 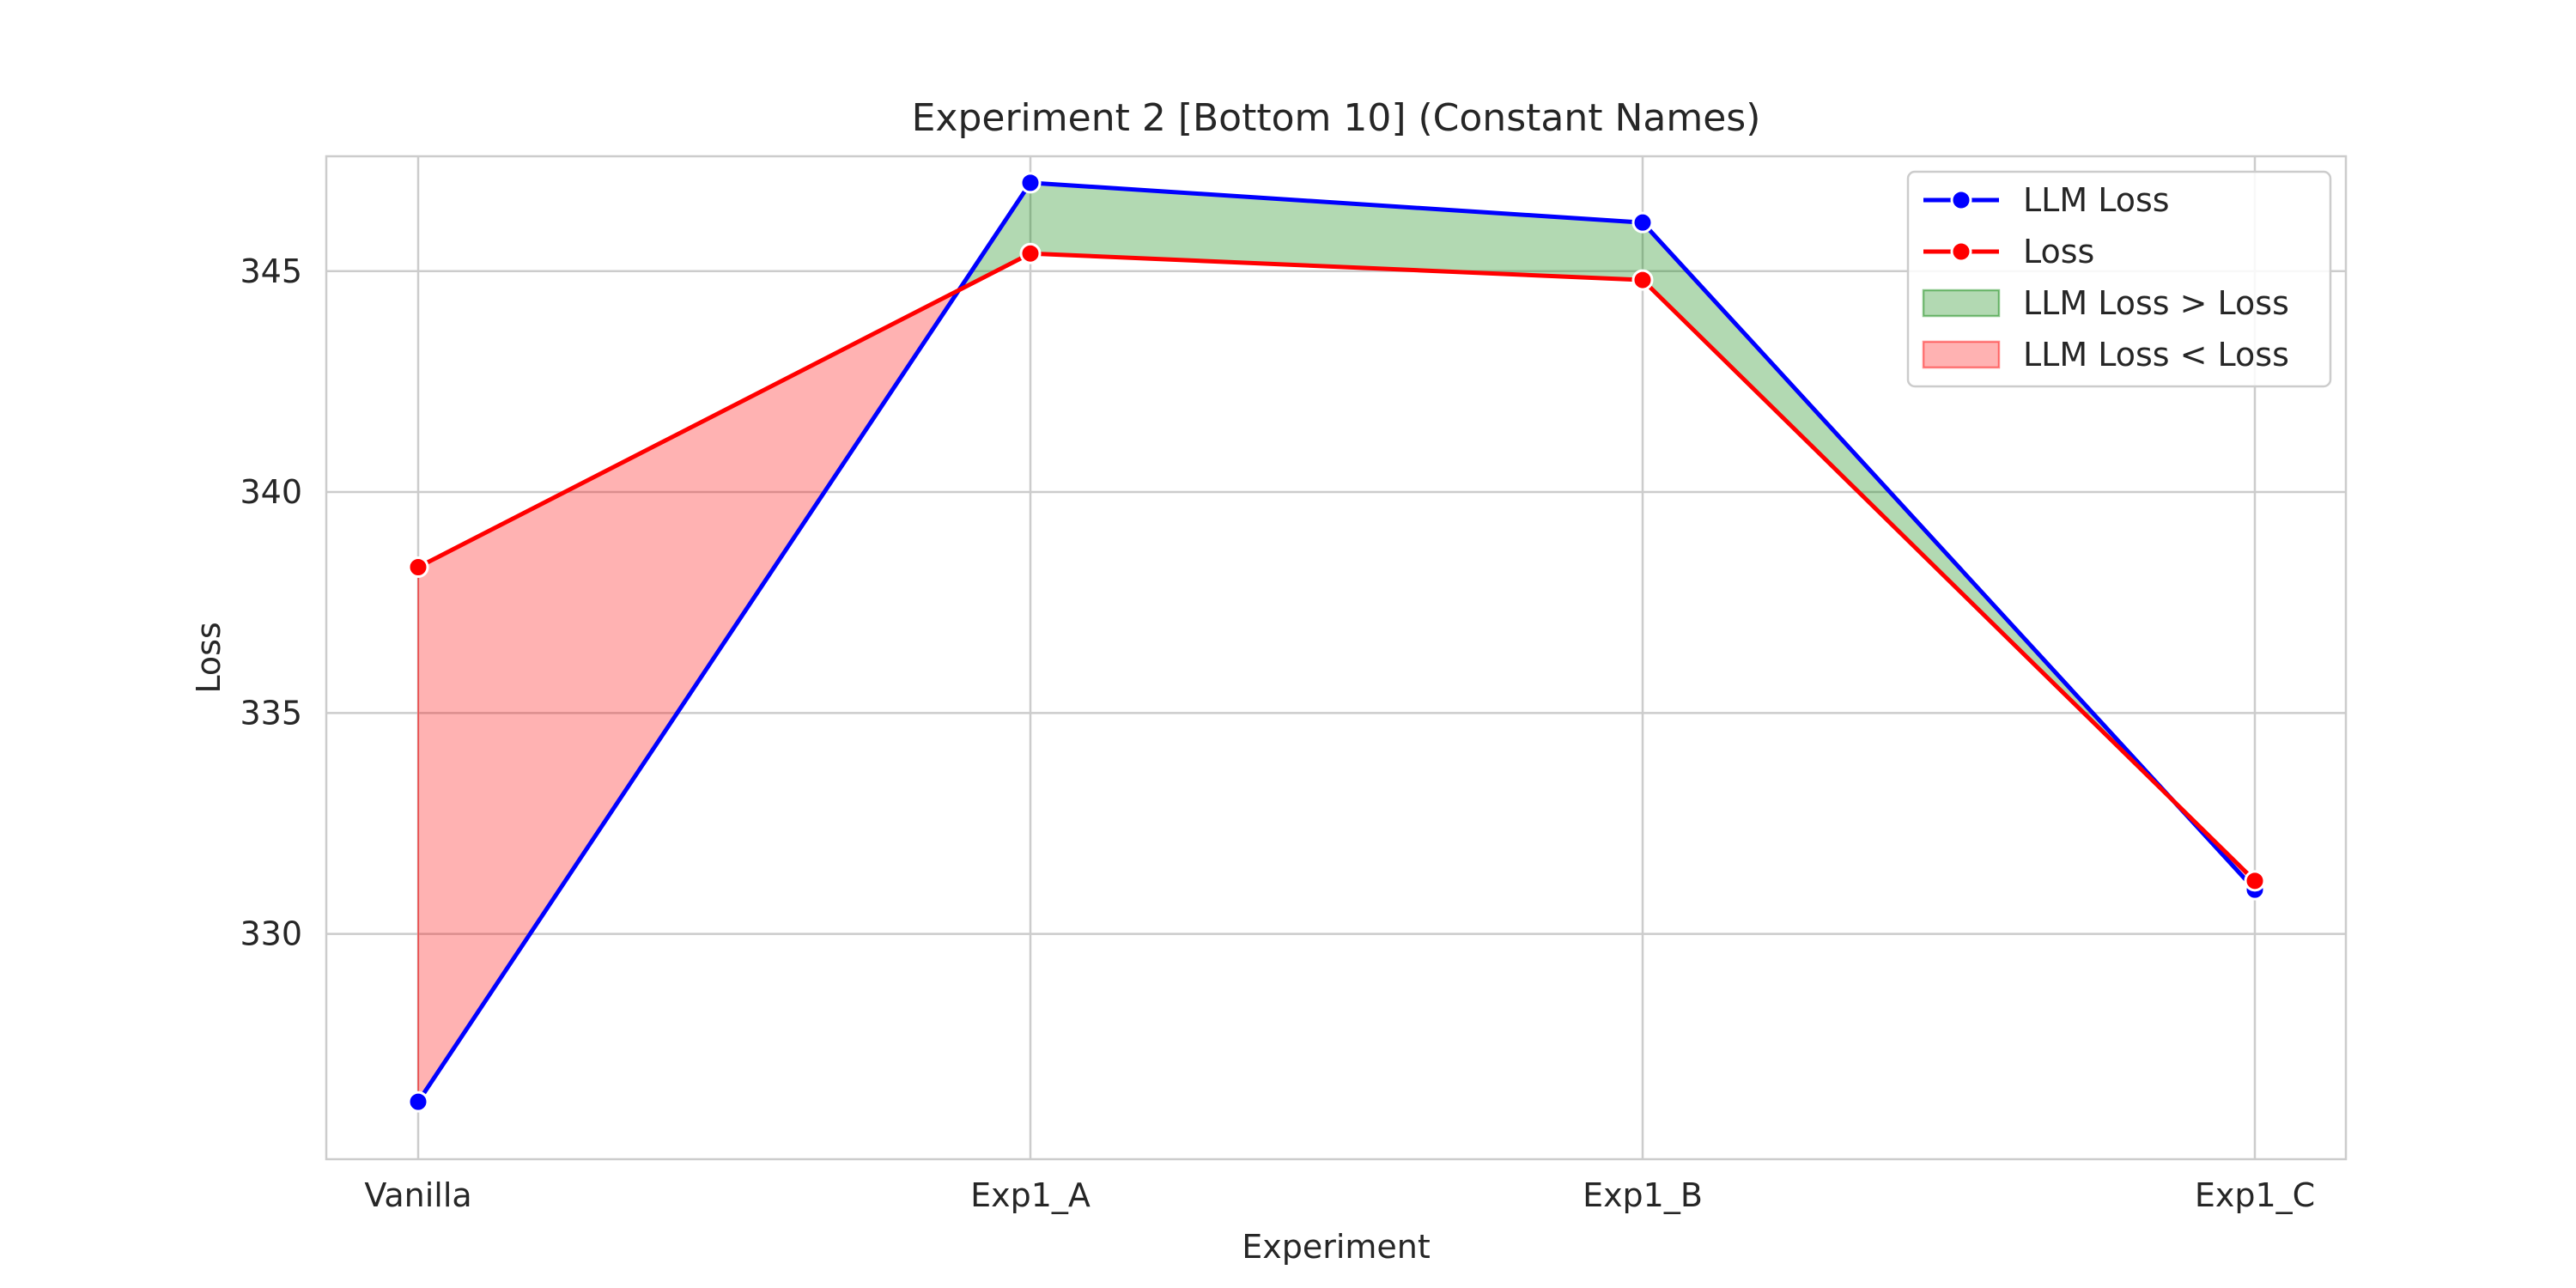 I want to click on x-tick-label: Exp1_A, so click(x=1030, y=1195).